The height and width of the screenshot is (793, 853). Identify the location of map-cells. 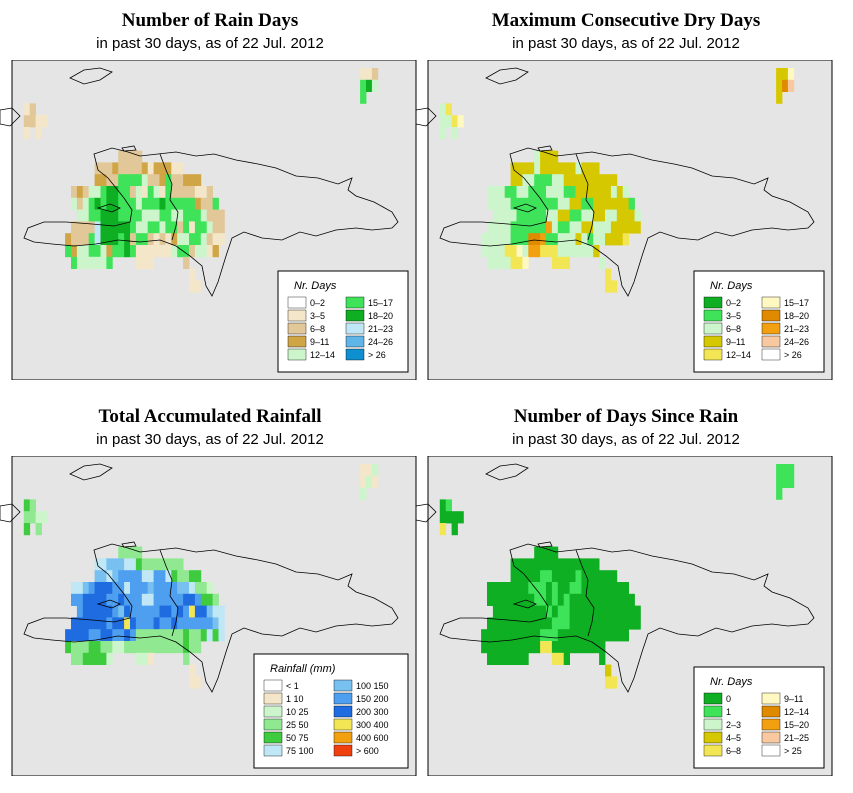
(201, 180).